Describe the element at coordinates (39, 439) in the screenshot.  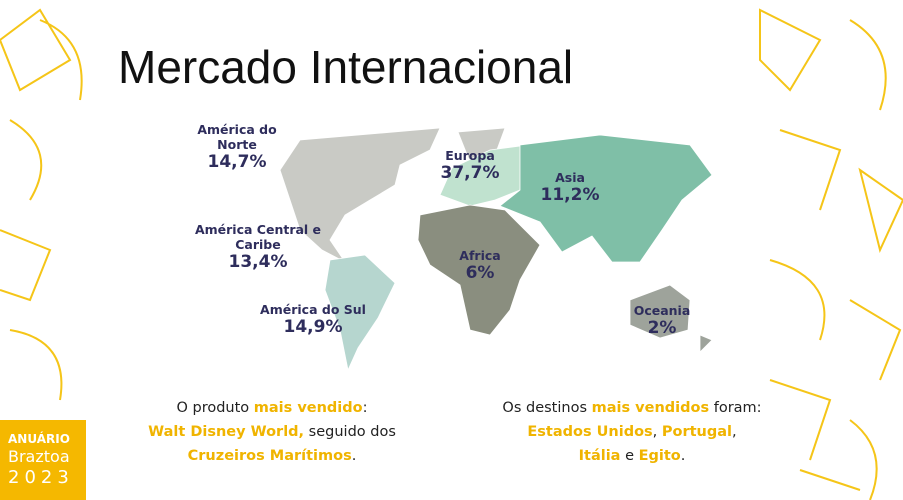
I see `logo-line: ANUÁRIO` at that location.